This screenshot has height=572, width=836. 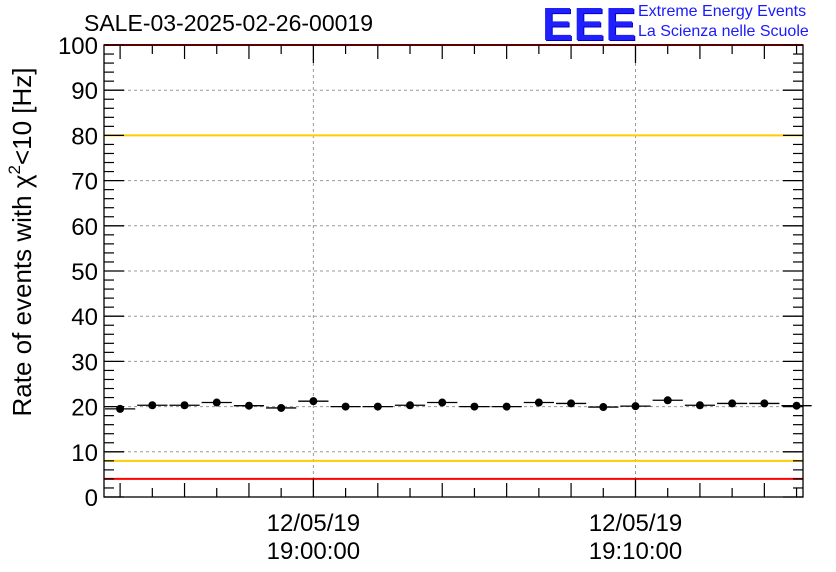 What do you see at coordinates (84, 227) in the screenshot?
I see `y-tick-label: 60` at bounding box center [84, 227].